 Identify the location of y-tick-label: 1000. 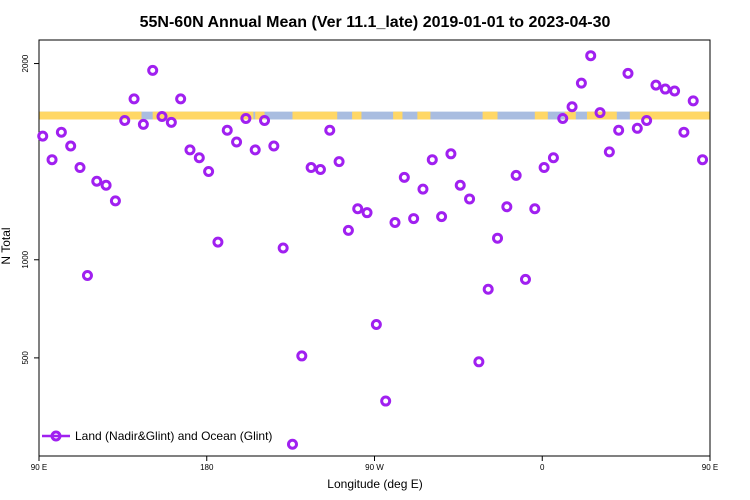
(25, 259).